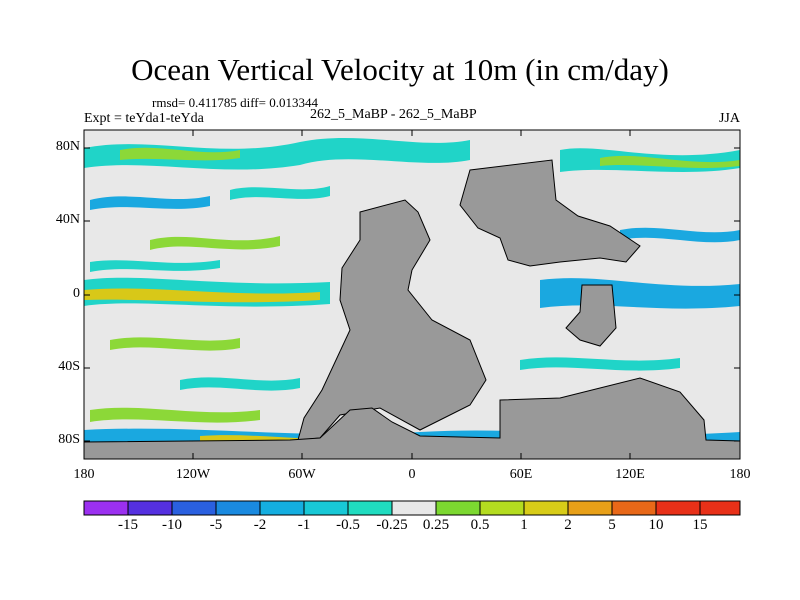 This screenshot has width=800, height=600. I want to click on run-label: 262_5_MaBP - 262_5_MaBP, so click(393, 114).